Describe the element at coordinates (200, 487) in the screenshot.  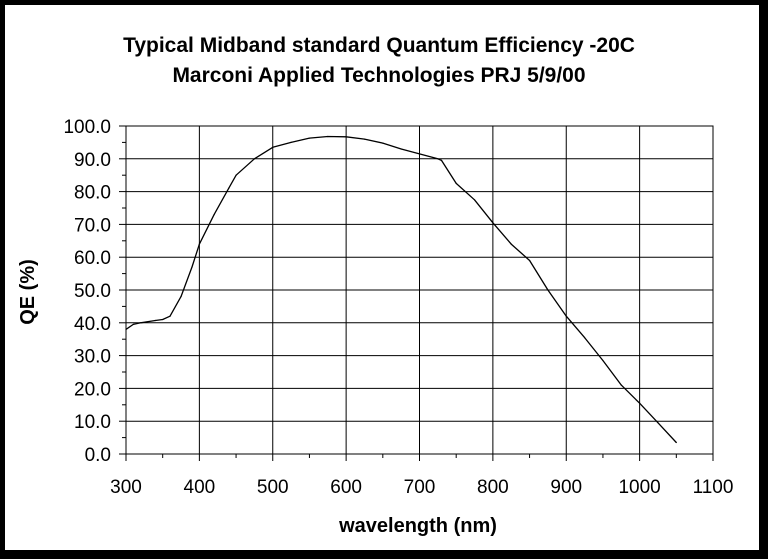
I see `x-tick-label-1: 400` at that location.